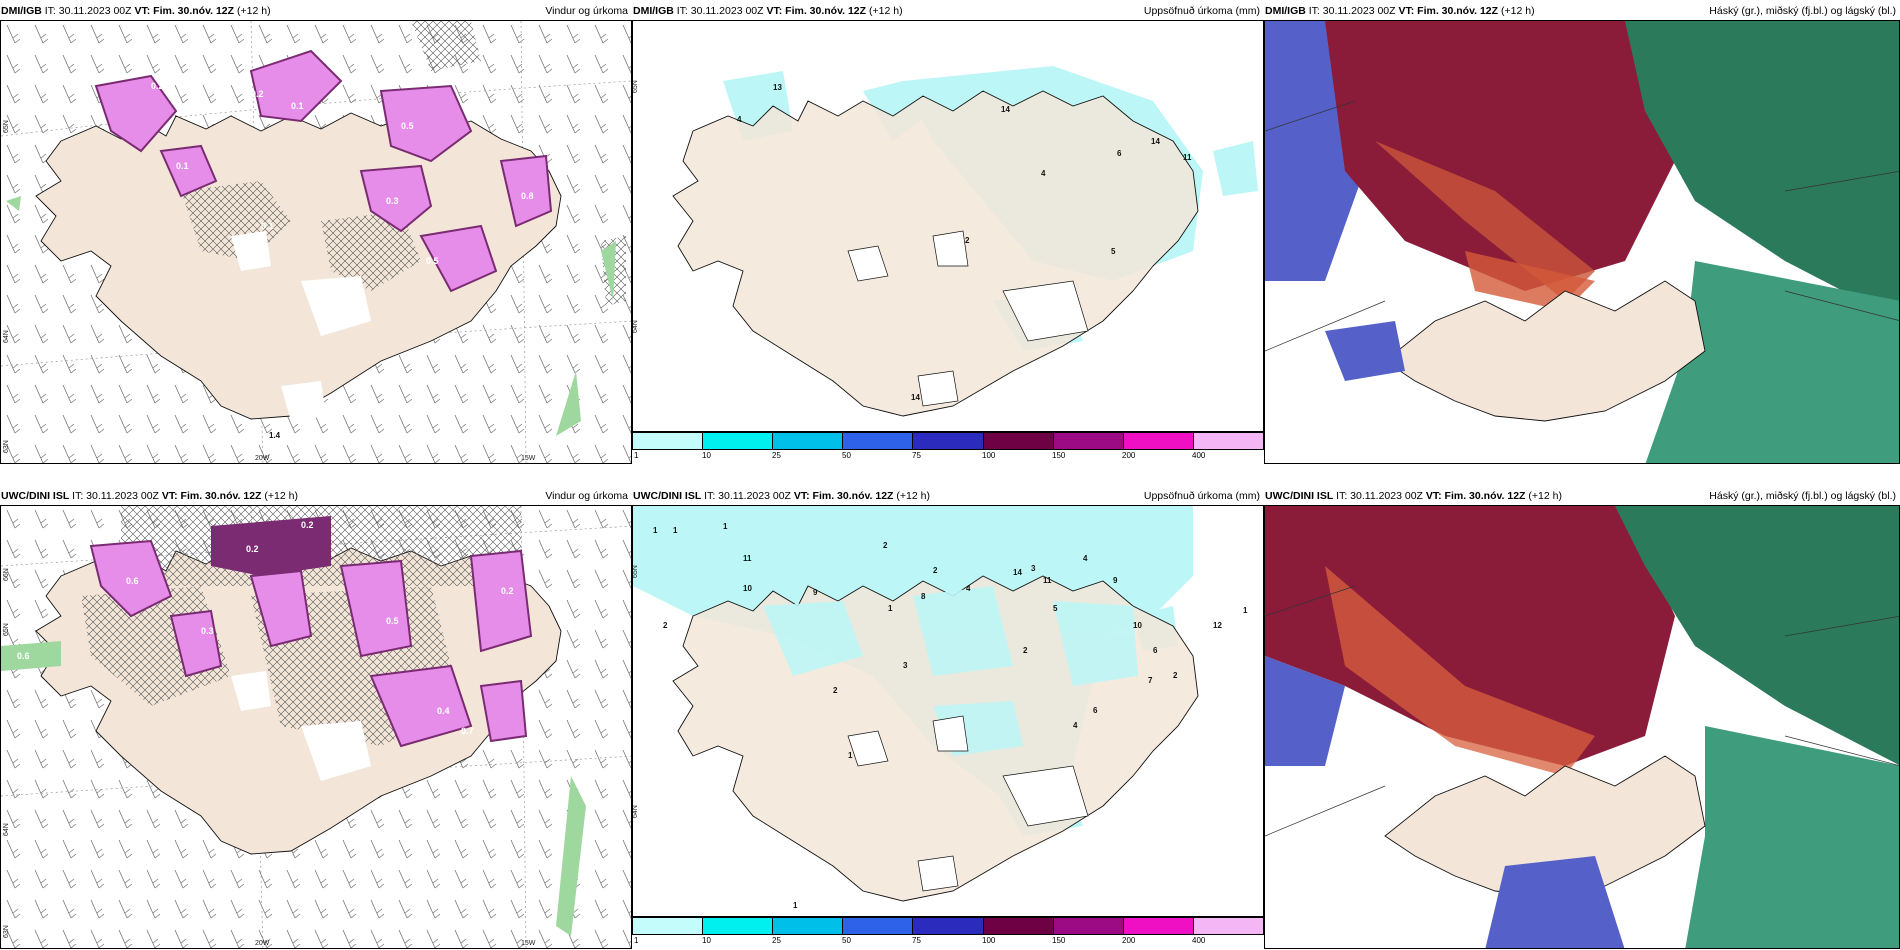 Image resolution: width=1900 pixels, height=950 pixels. Describe the element at coordinates (636, 455) in the screenshot. I see `colorbar-label: 1` at that location.